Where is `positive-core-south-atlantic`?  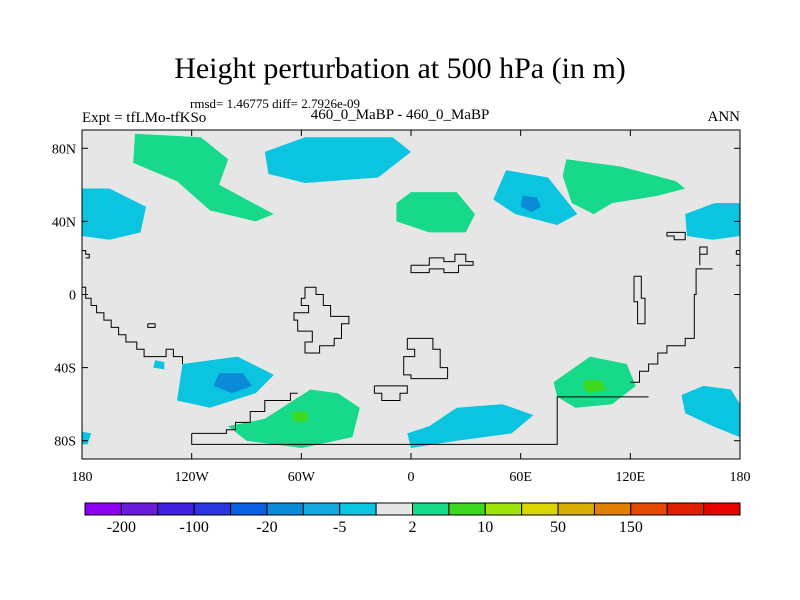
positive-core-south-atlantic is located at coordinates (300, 417).